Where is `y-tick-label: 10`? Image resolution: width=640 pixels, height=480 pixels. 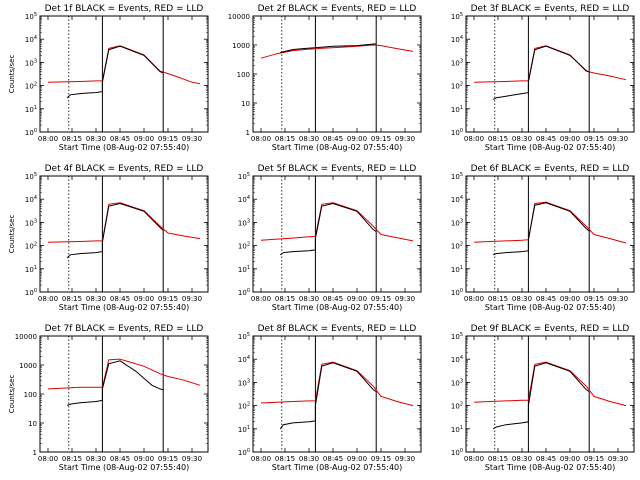
y-tick-label: 10 is located at coordinates (32, 424).